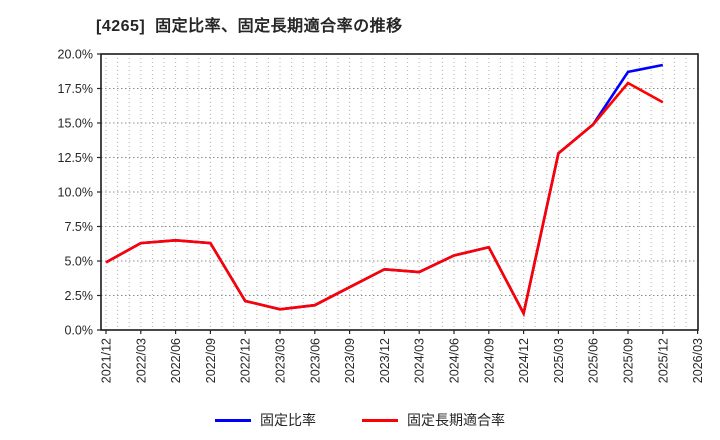  What do you see at coordinates (176, 360) in the screenshot?
I see `x-tick-label: 2022/06` at bounding box center [176, 360].